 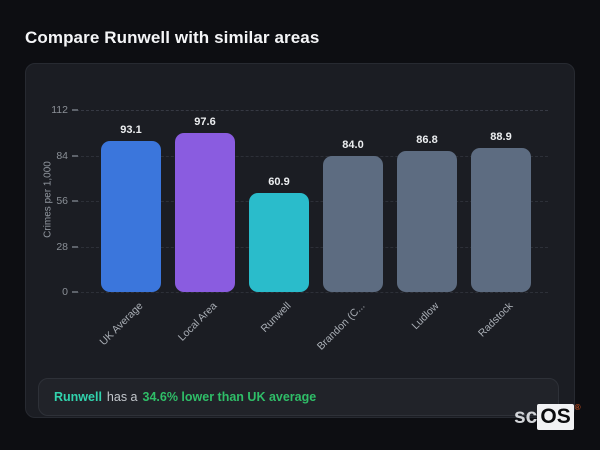 What do you see at coordinates (62, 246) in the screenshot?
I see `y-tick-label-28: 28` at bounding box center [62, 246].